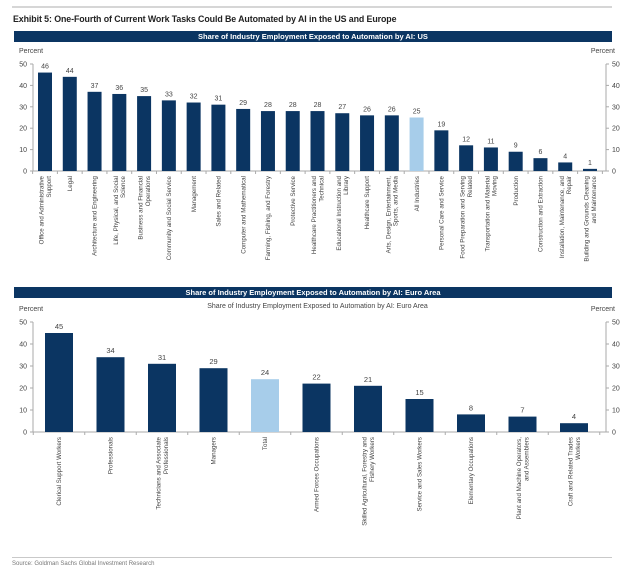 The image size is (635, 568). Describe the element at coordinates (110, 350) in the screenshot. I see `data-label-1: 34` at that location.